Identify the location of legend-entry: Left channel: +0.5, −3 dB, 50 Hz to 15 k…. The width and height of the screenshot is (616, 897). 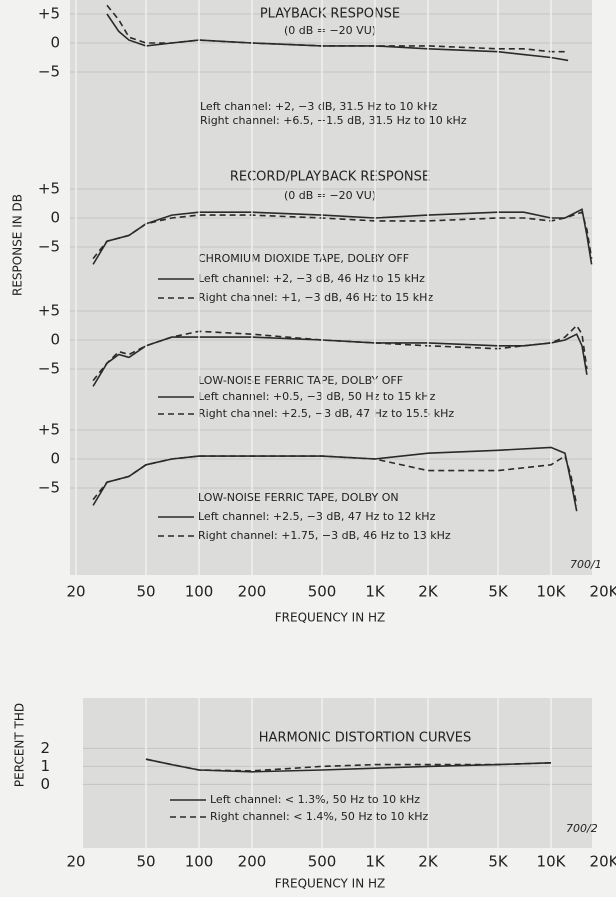
(317, 396).